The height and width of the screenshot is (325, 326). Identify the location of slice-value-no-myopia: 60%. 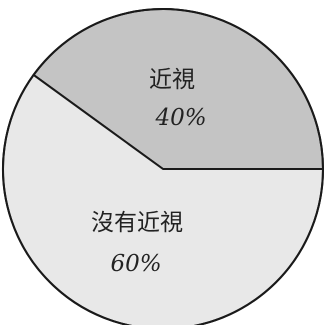
(135, 264).